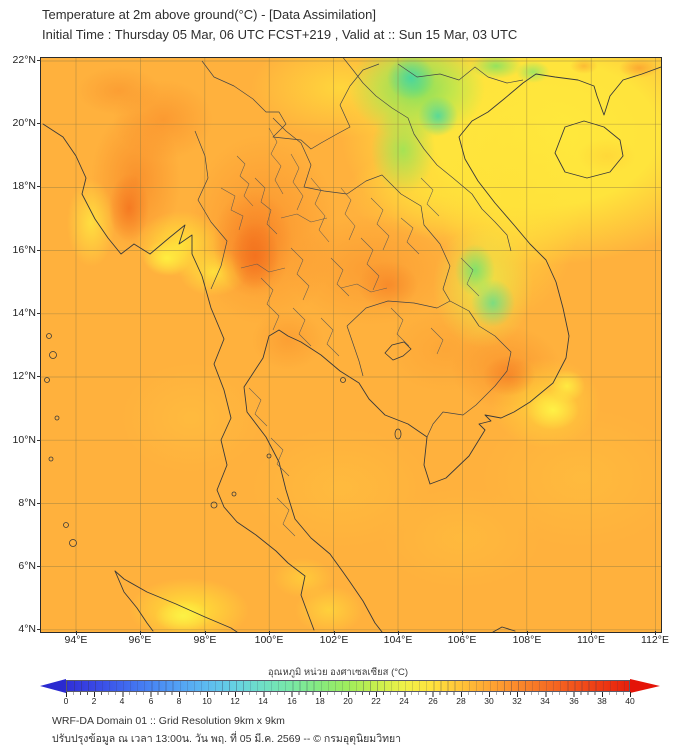 This screenshot has height=756, width=676. What do you see at coordinates (461, 701) in the screenshot?
I see `colorbar-tick: 28` at bounding box center [461, 701].